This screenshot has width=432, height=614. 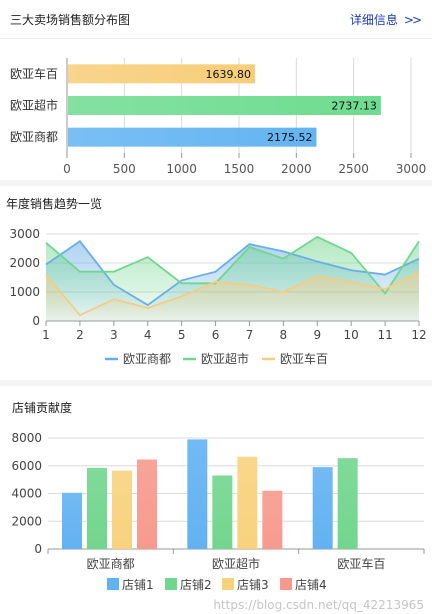 What do you see at coordinates (181, 169) in the screenshot?
I see `x-tick-label: 1000` at bounding box center [181, 169].